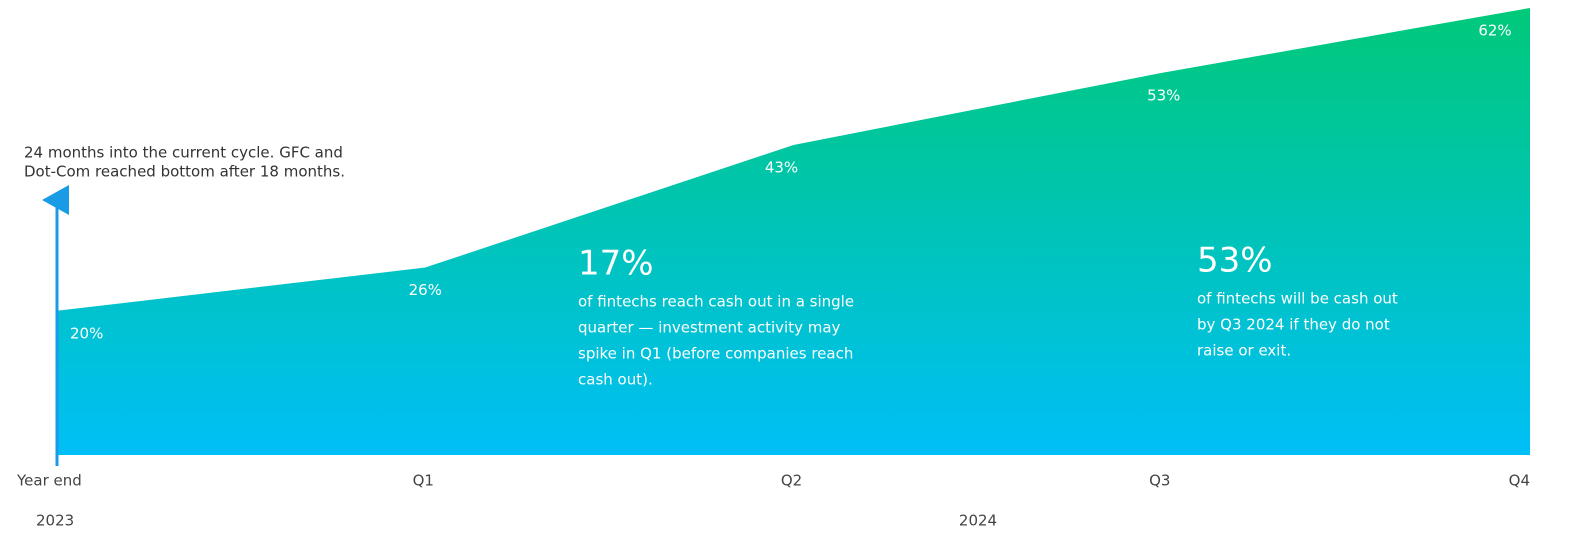 The height and width of the screenshot is (539, 1592). I want to click on value-label: 53%, so click(1163, 95).